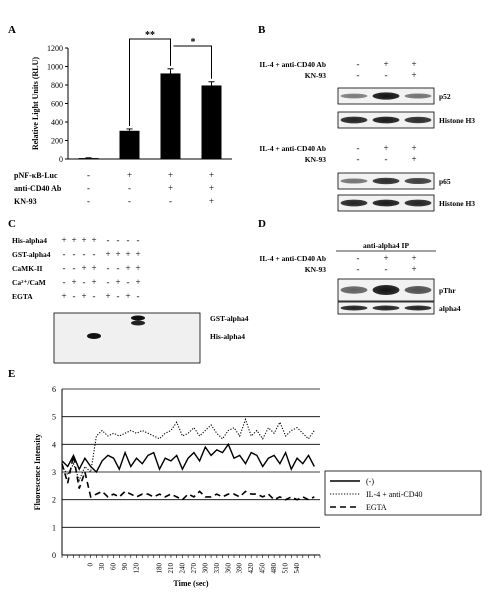 Image resolution: width=488 pixels, height=601 pixels. What do you see at coordinates (191, 583) in the screenshot?
I see `x-axis-label: Time (sec)` at bounding box center [191, 583].